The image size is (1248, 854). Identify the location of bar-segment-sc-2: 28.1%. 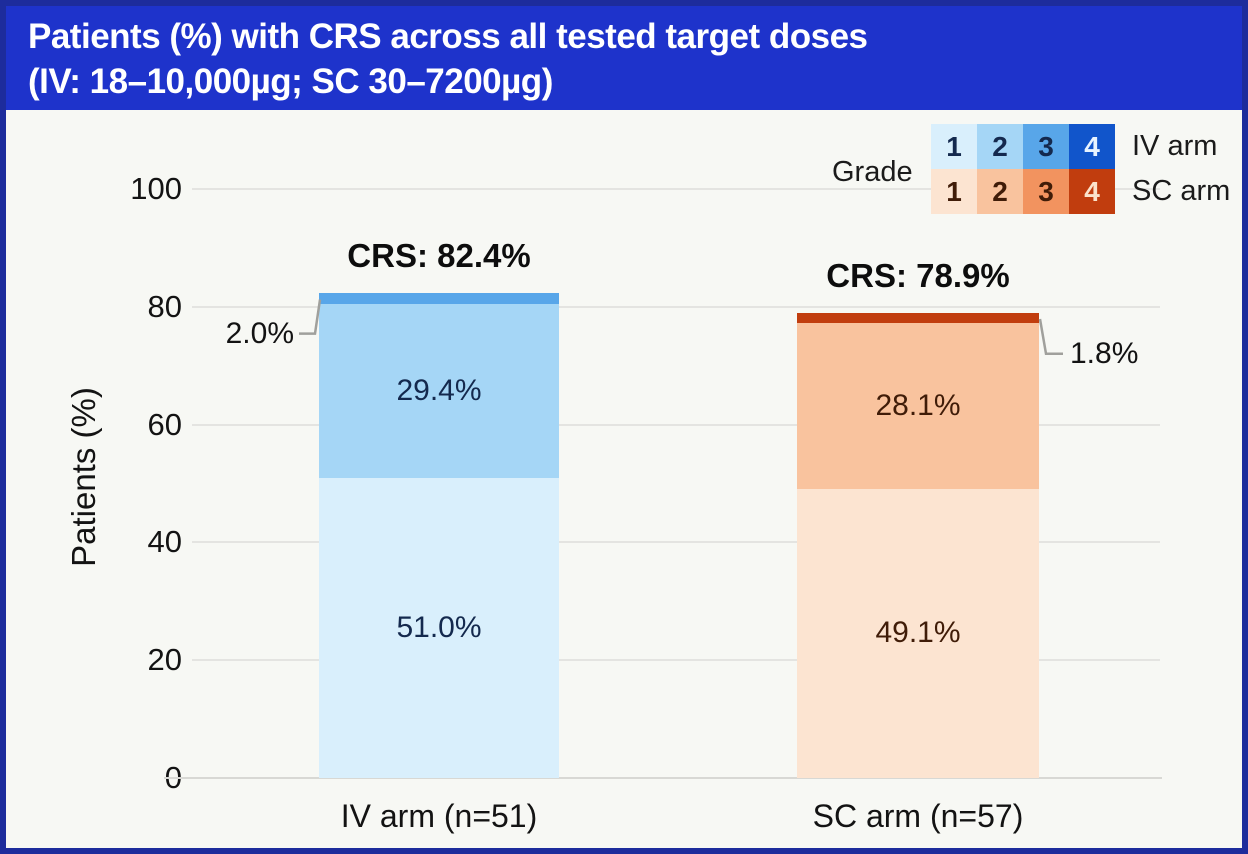
(918, 406).